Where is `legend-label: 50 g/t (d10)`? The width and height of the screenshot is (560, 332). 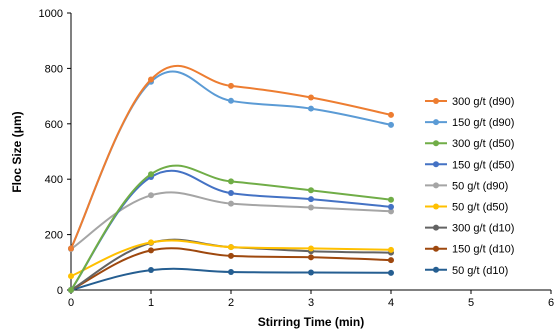 legend-label: 50 g/t (d10) is located at coordinates (480, 271).